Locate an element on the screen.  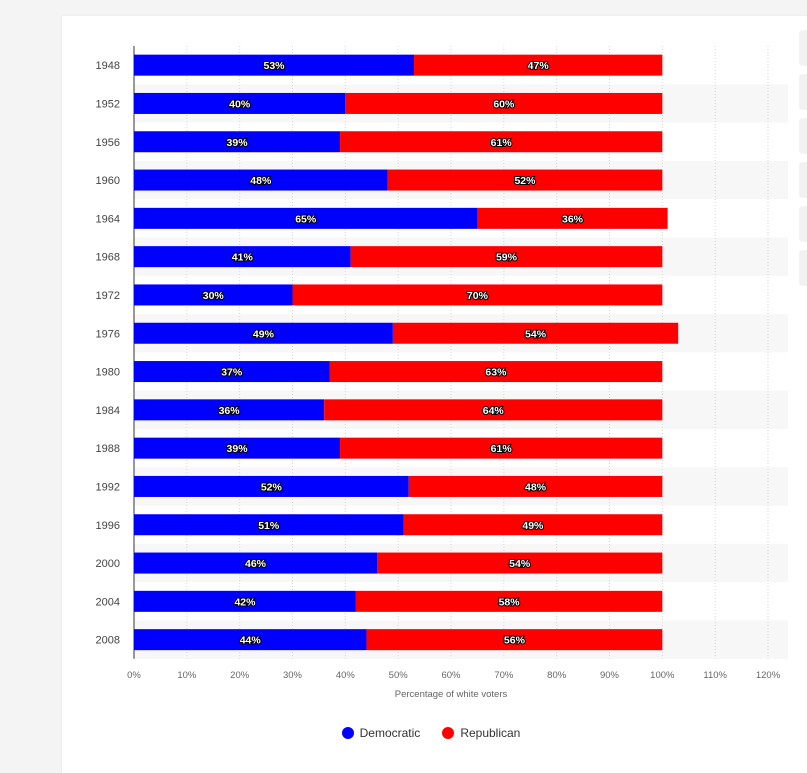
y-tick-label: 2008 is located at coordinates (108, 641).